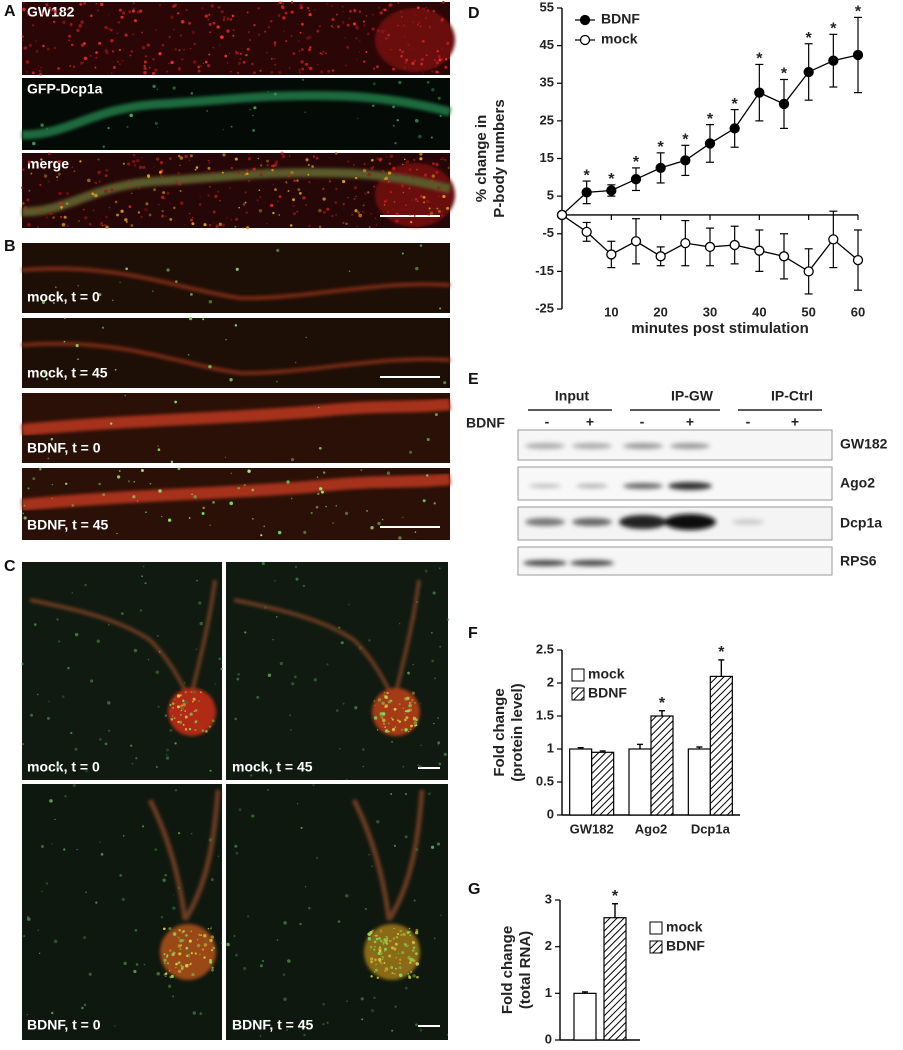 This screenshot has width=903, height=1050. What do you see at coordinates (545, 648) in the screenshot?
I see `y-tick-label: 2.5` at bounding box center [545, 648].